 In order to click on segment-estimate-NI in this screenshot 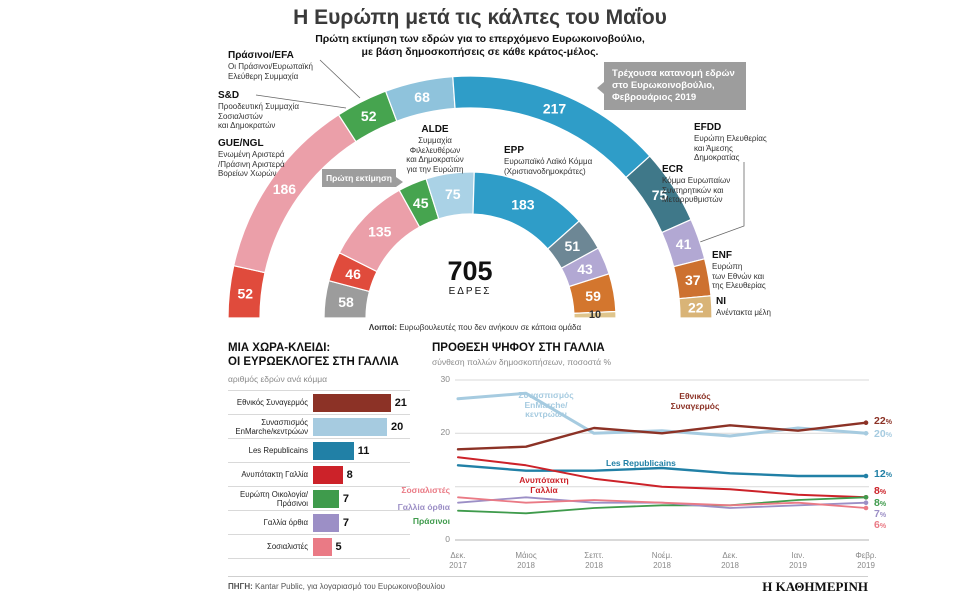, I will do `click(595, 314)`.